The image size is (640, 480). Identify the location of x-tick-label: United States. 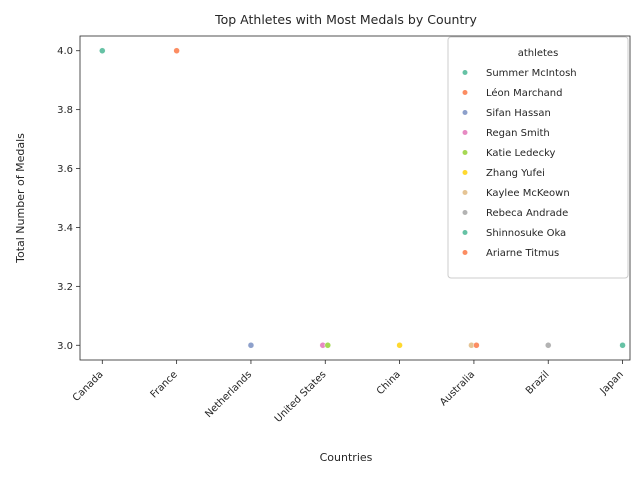
(301, 397).